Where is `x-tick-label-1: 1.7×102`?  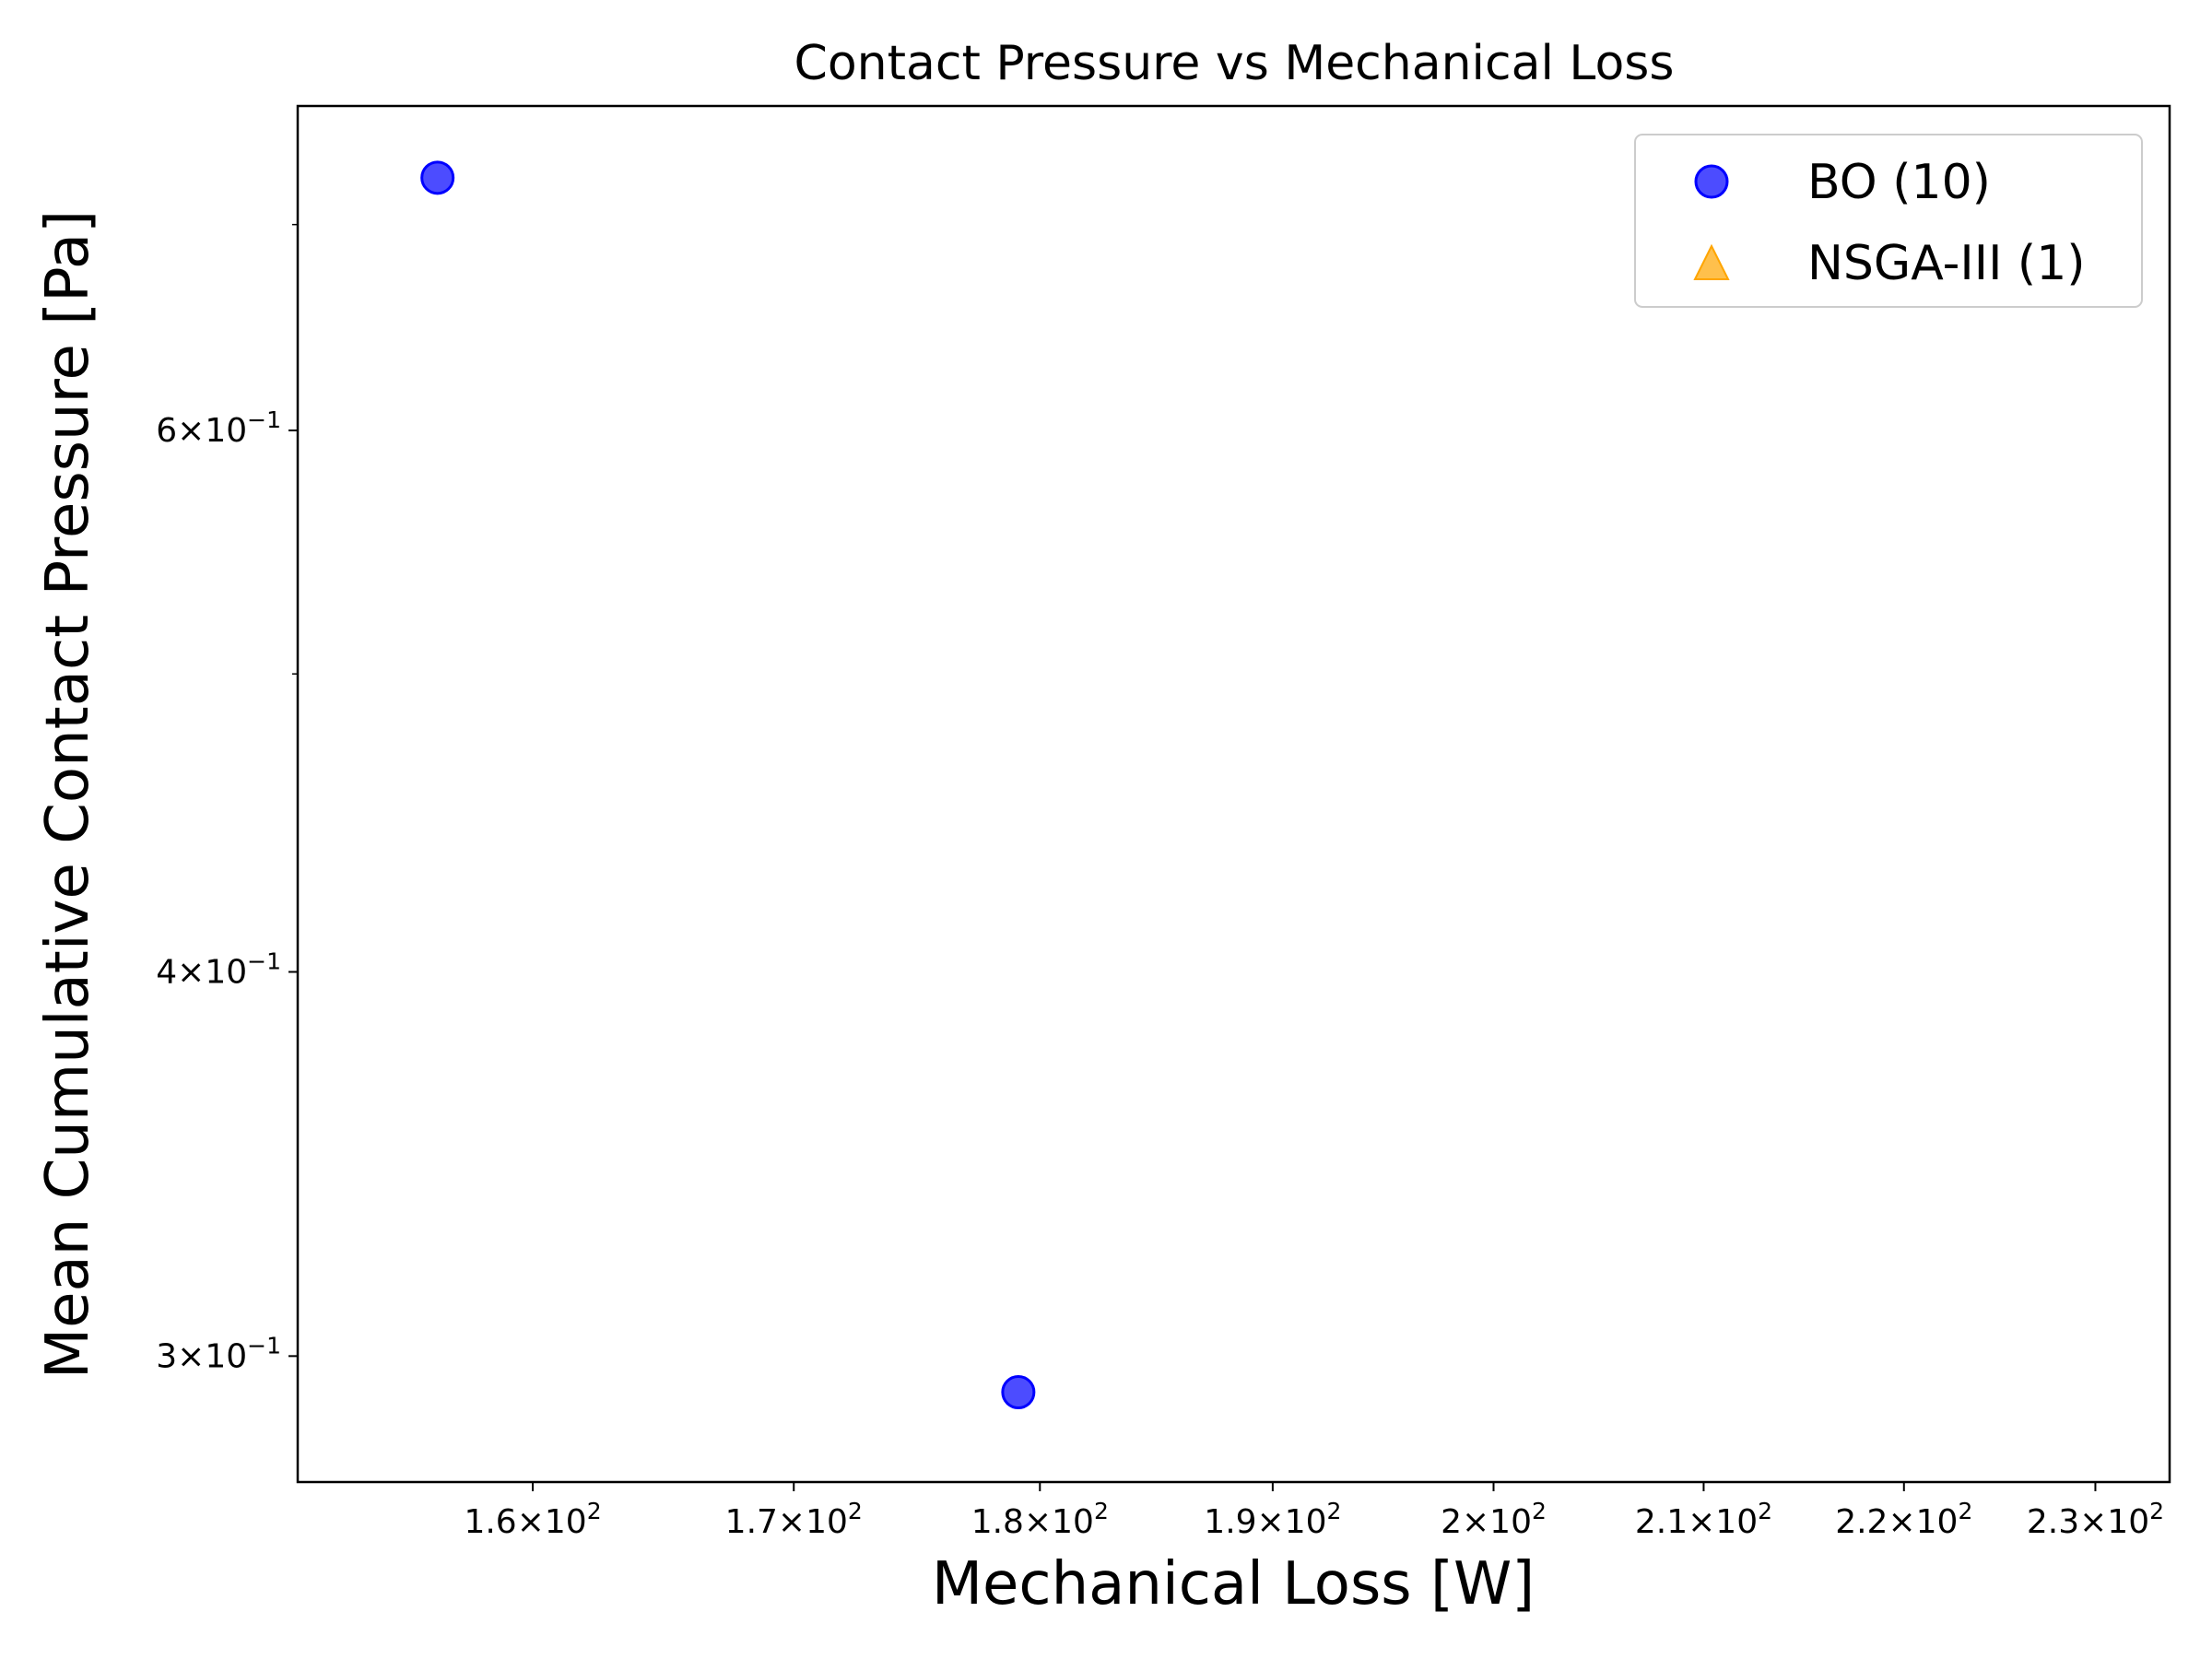 x-tick-label-1: 1.7×102 is located at coordinates (794, 1519).